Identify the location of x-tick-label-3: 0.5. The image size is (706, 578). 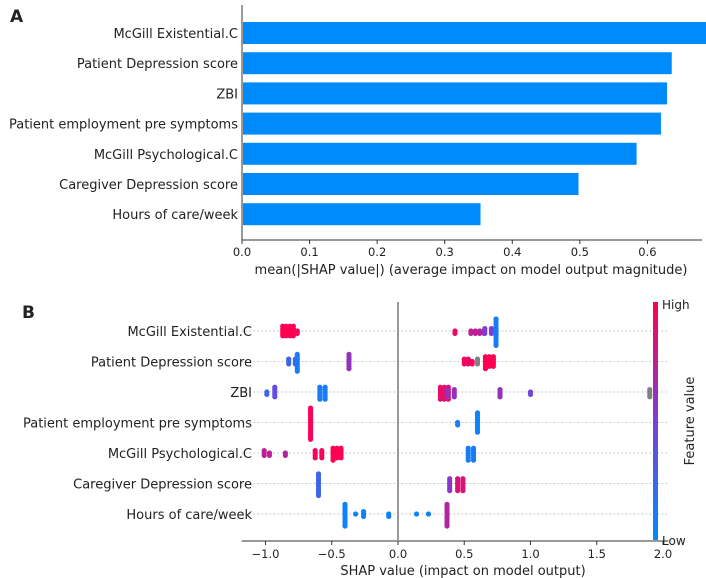
(464, 554).